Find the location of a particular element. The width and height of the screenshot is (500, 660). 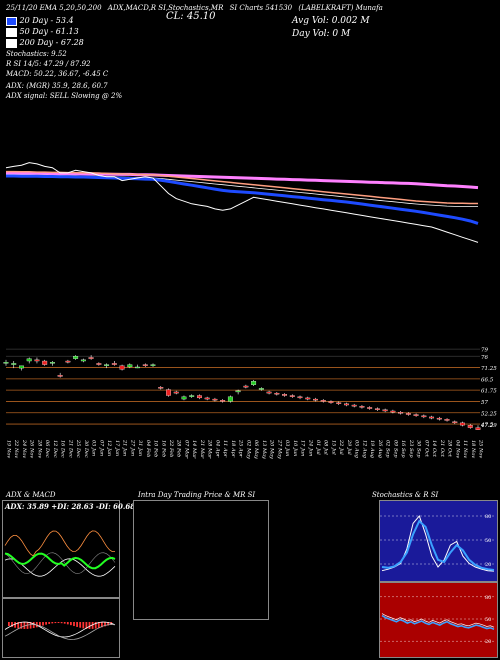

x-tick-label: 24 Jun is located at coordinates (310, 447).